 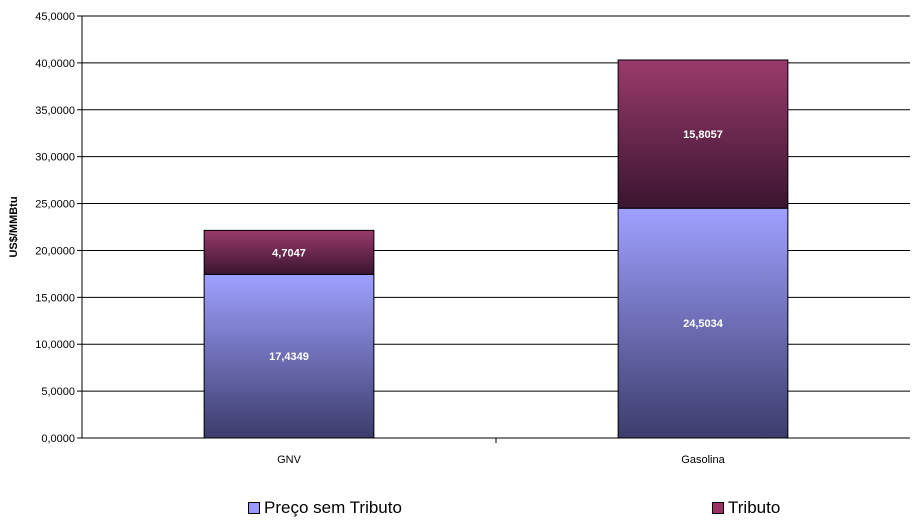 I want to click on data-label: 24,5034, so click(x=703, y=324).